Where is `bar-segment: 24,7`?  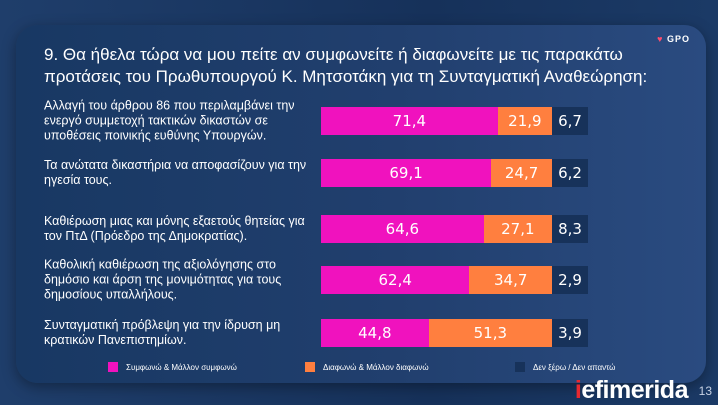
bar-segment: 24,7 is located at coordinates (521, 173).